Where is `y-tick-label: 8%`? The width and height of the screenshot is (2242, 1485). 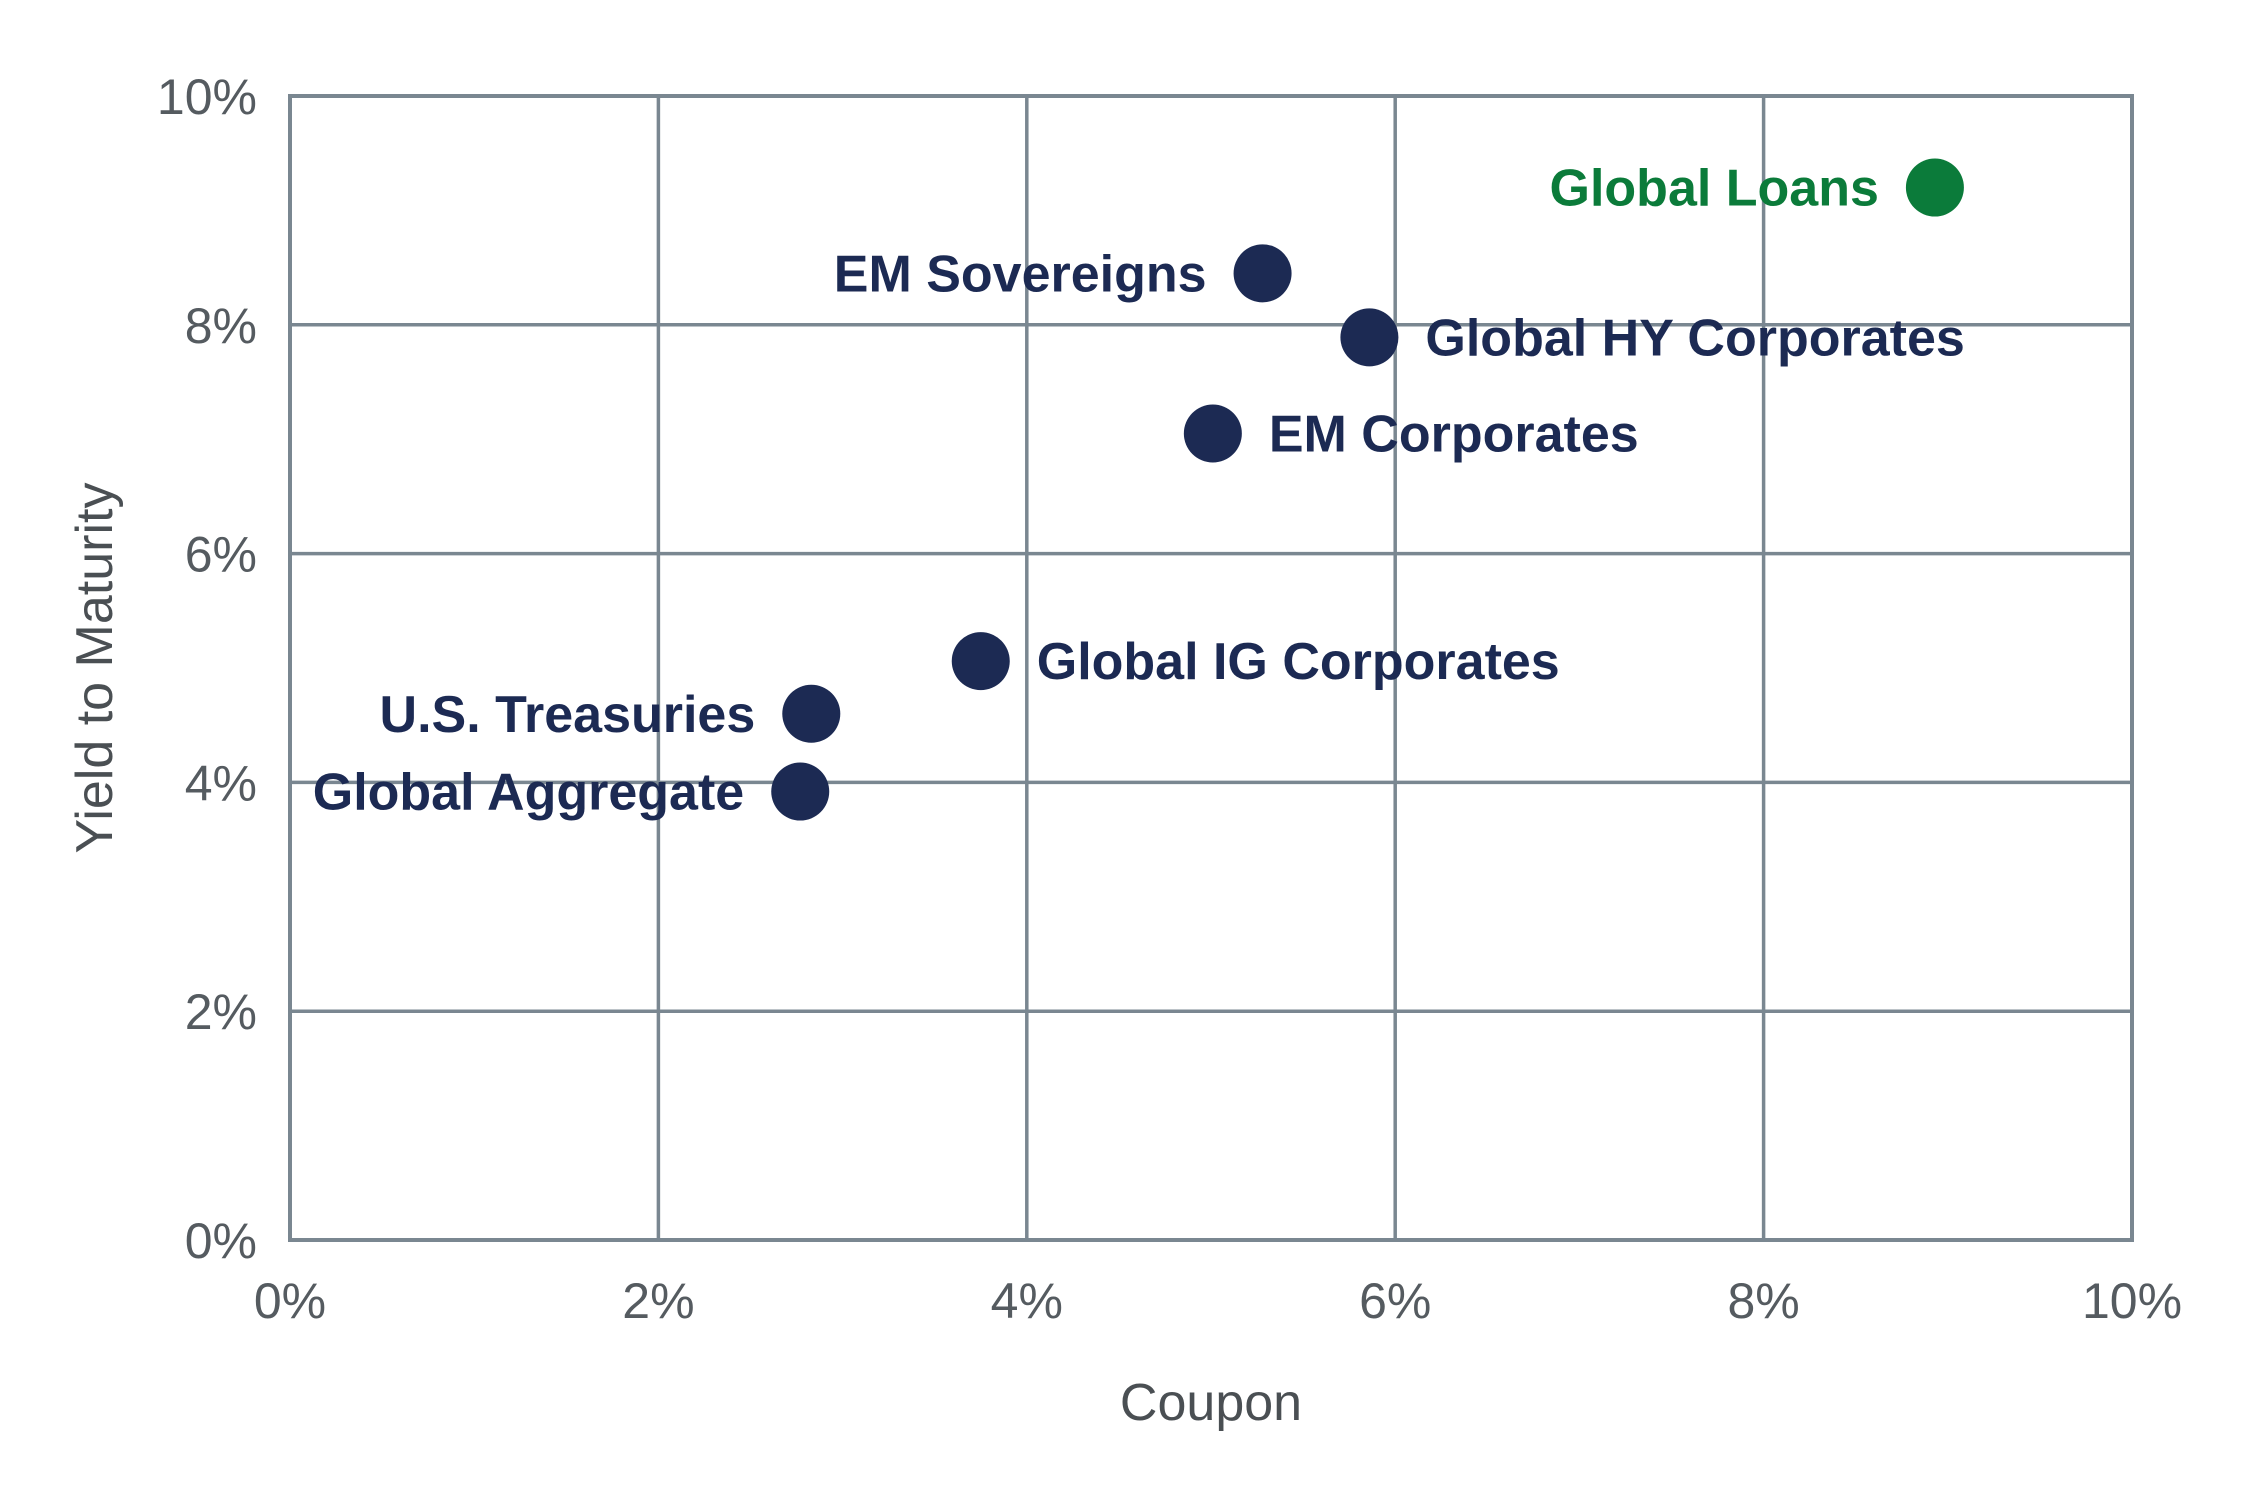
y-tick-label: 8% is located at coordinates (221, 326).